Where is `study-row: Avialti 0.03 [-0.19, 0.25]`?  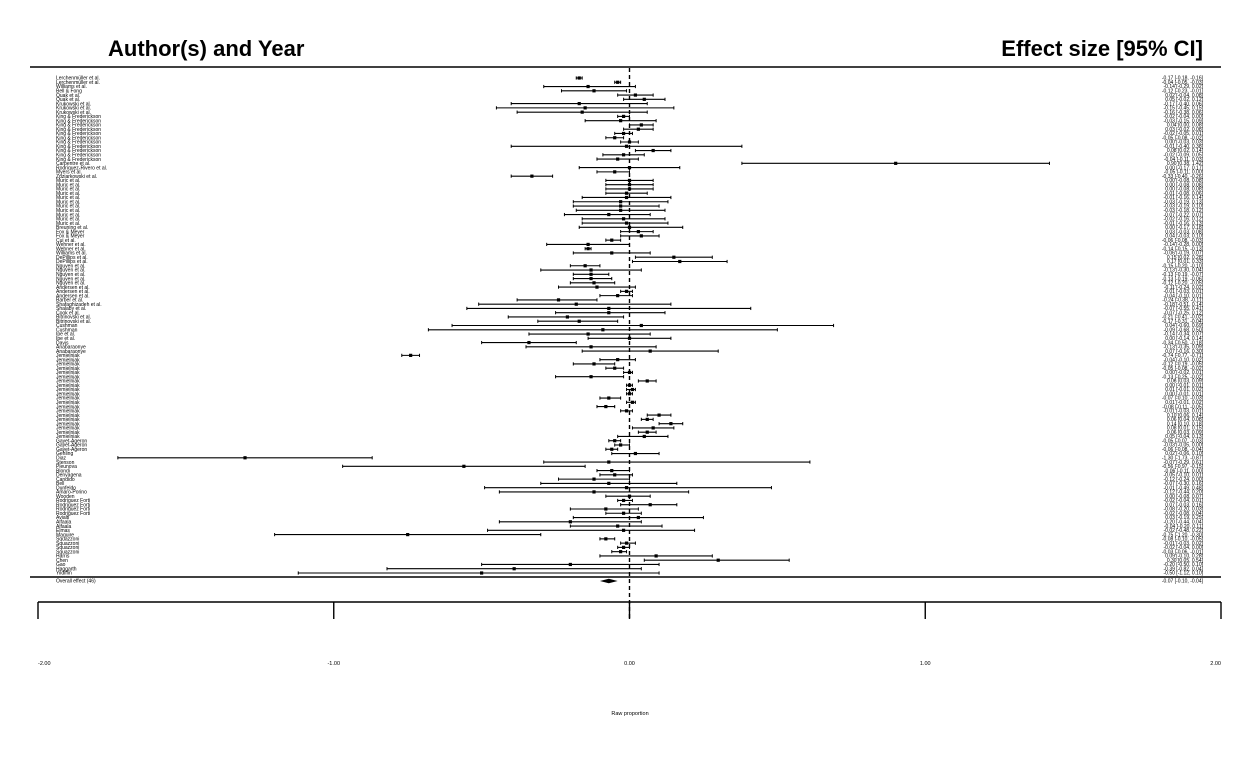 study-row: Avialti 0.03 [-0.19, 0.25] is located at coordinates (630, 518).